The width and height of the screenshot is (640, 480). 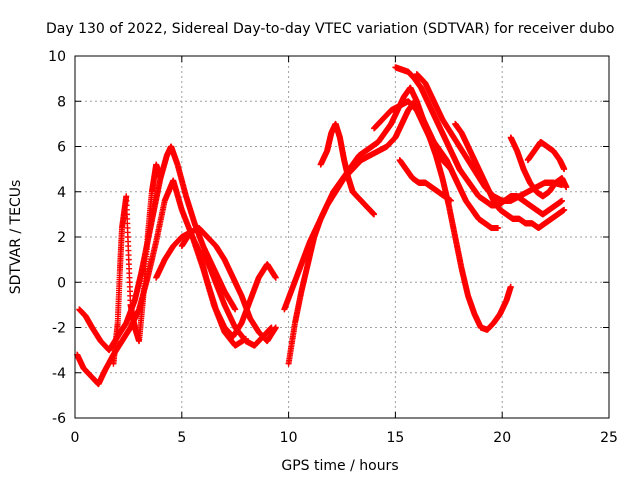 What do you see at coordinates (489, 137) in the screenshot?
I see `series-sat-l` at bounding box center [489, 137].